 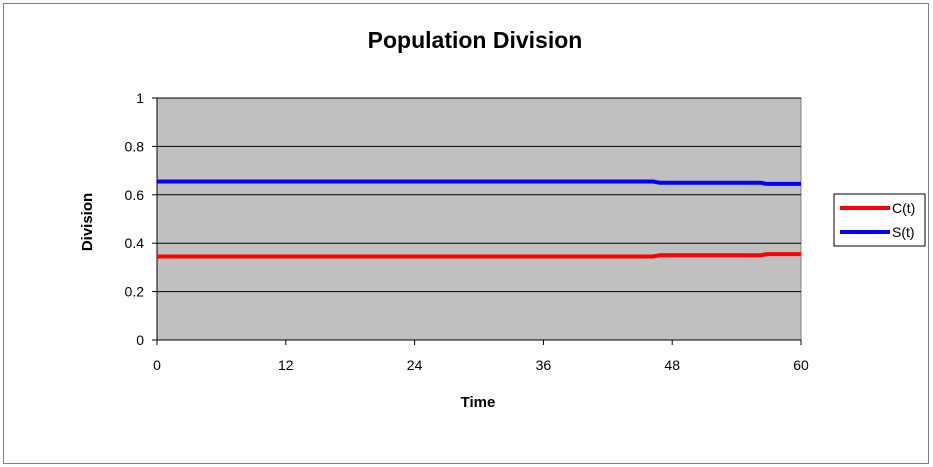 I want to click on y-tick-label: 1, so click(x=140, y=98).